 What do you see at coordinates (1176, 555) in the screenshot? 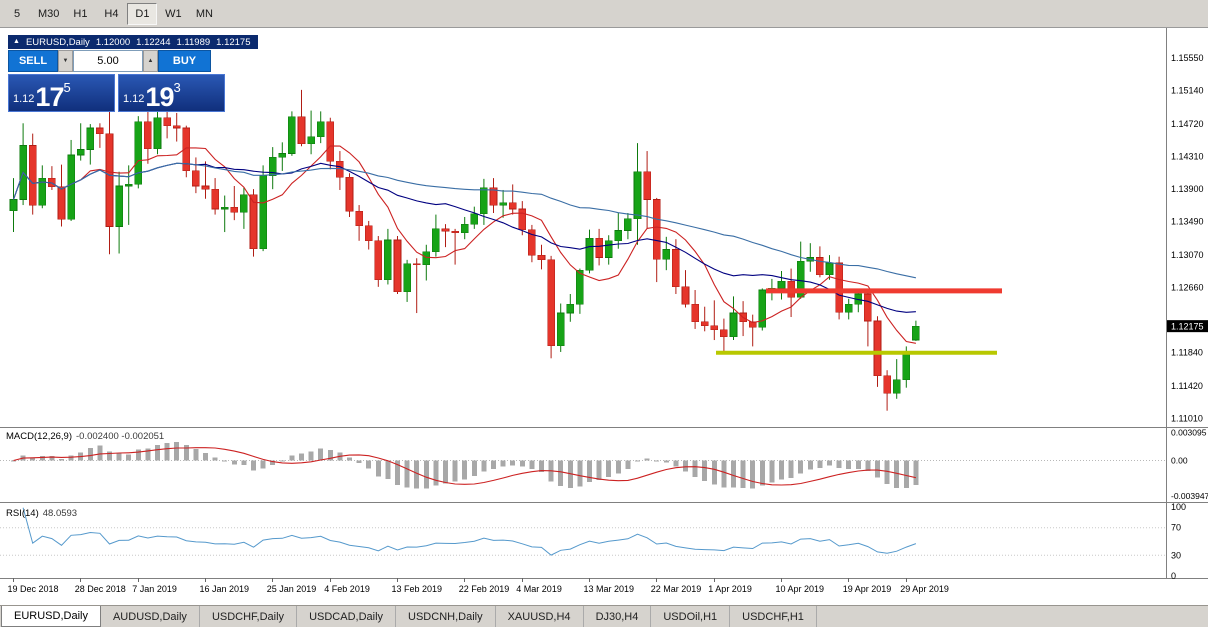
I see `rsi-axis-label: 30` at bounding box center [1176, 555].